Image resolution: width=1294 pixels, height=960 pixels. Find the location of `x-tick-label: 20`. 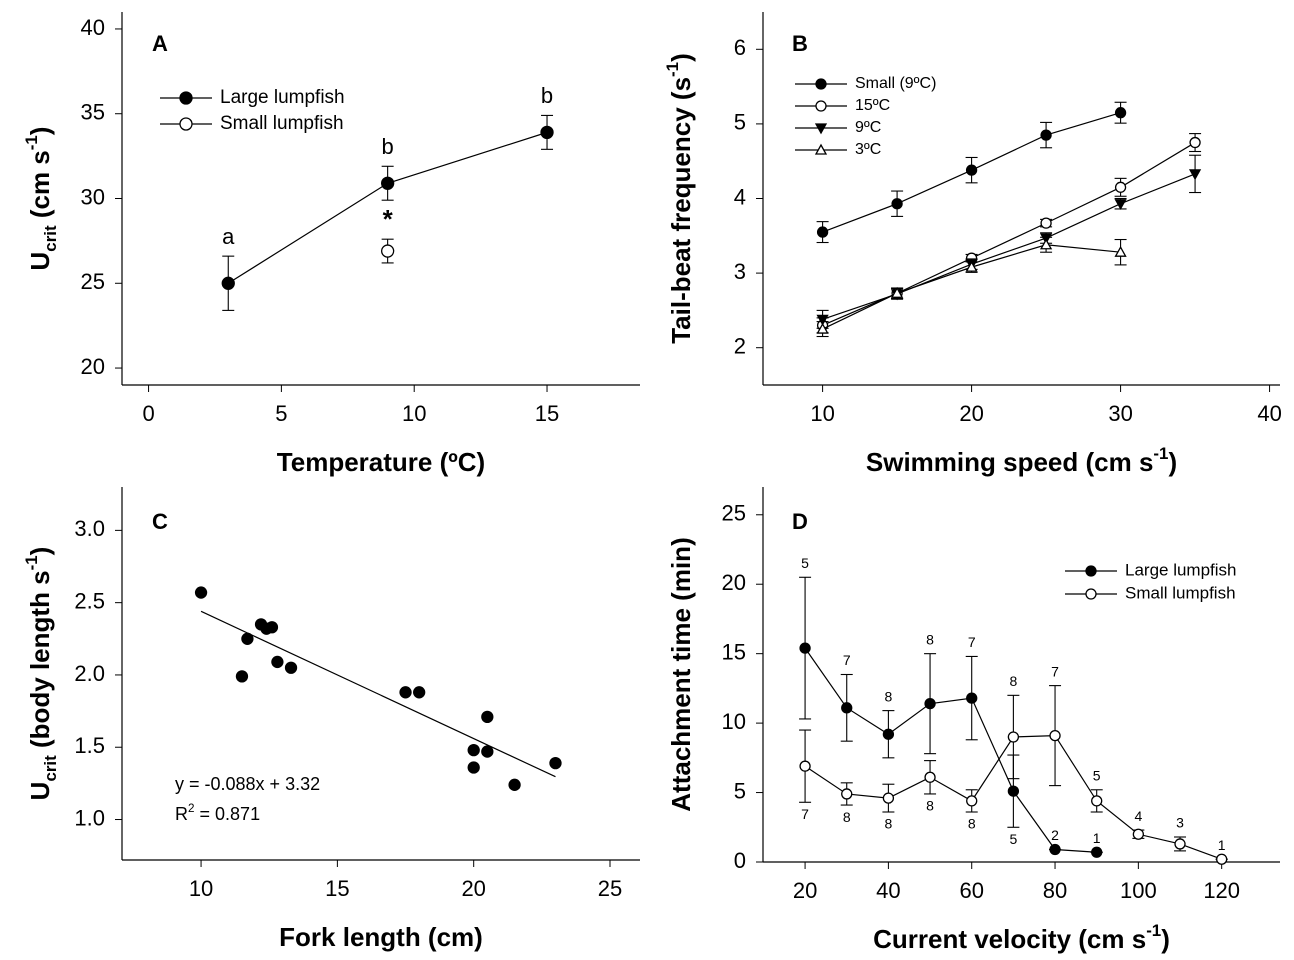

x-tick-label: 20 is located at coordinates (805, 890).